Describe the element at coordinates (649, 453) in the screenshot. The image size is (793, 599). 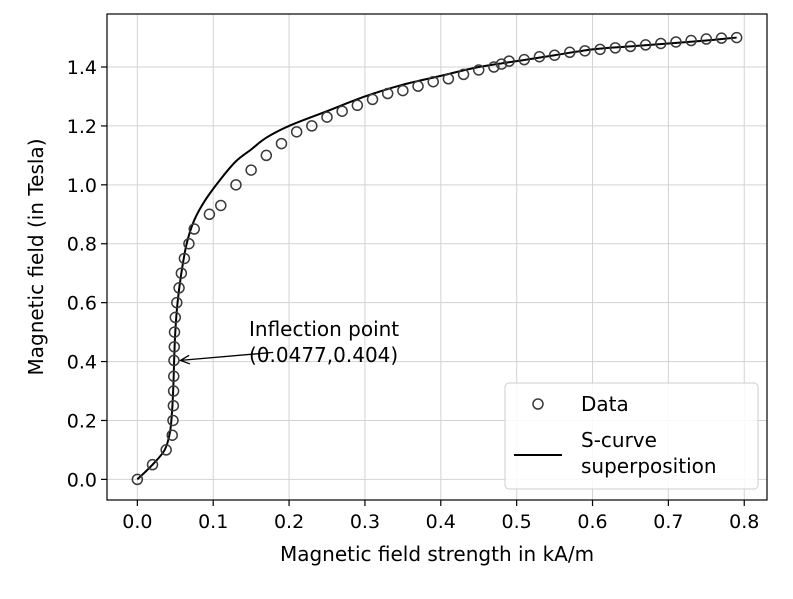
I see `legend-label-s-curve: S-curve superposition` at that location.